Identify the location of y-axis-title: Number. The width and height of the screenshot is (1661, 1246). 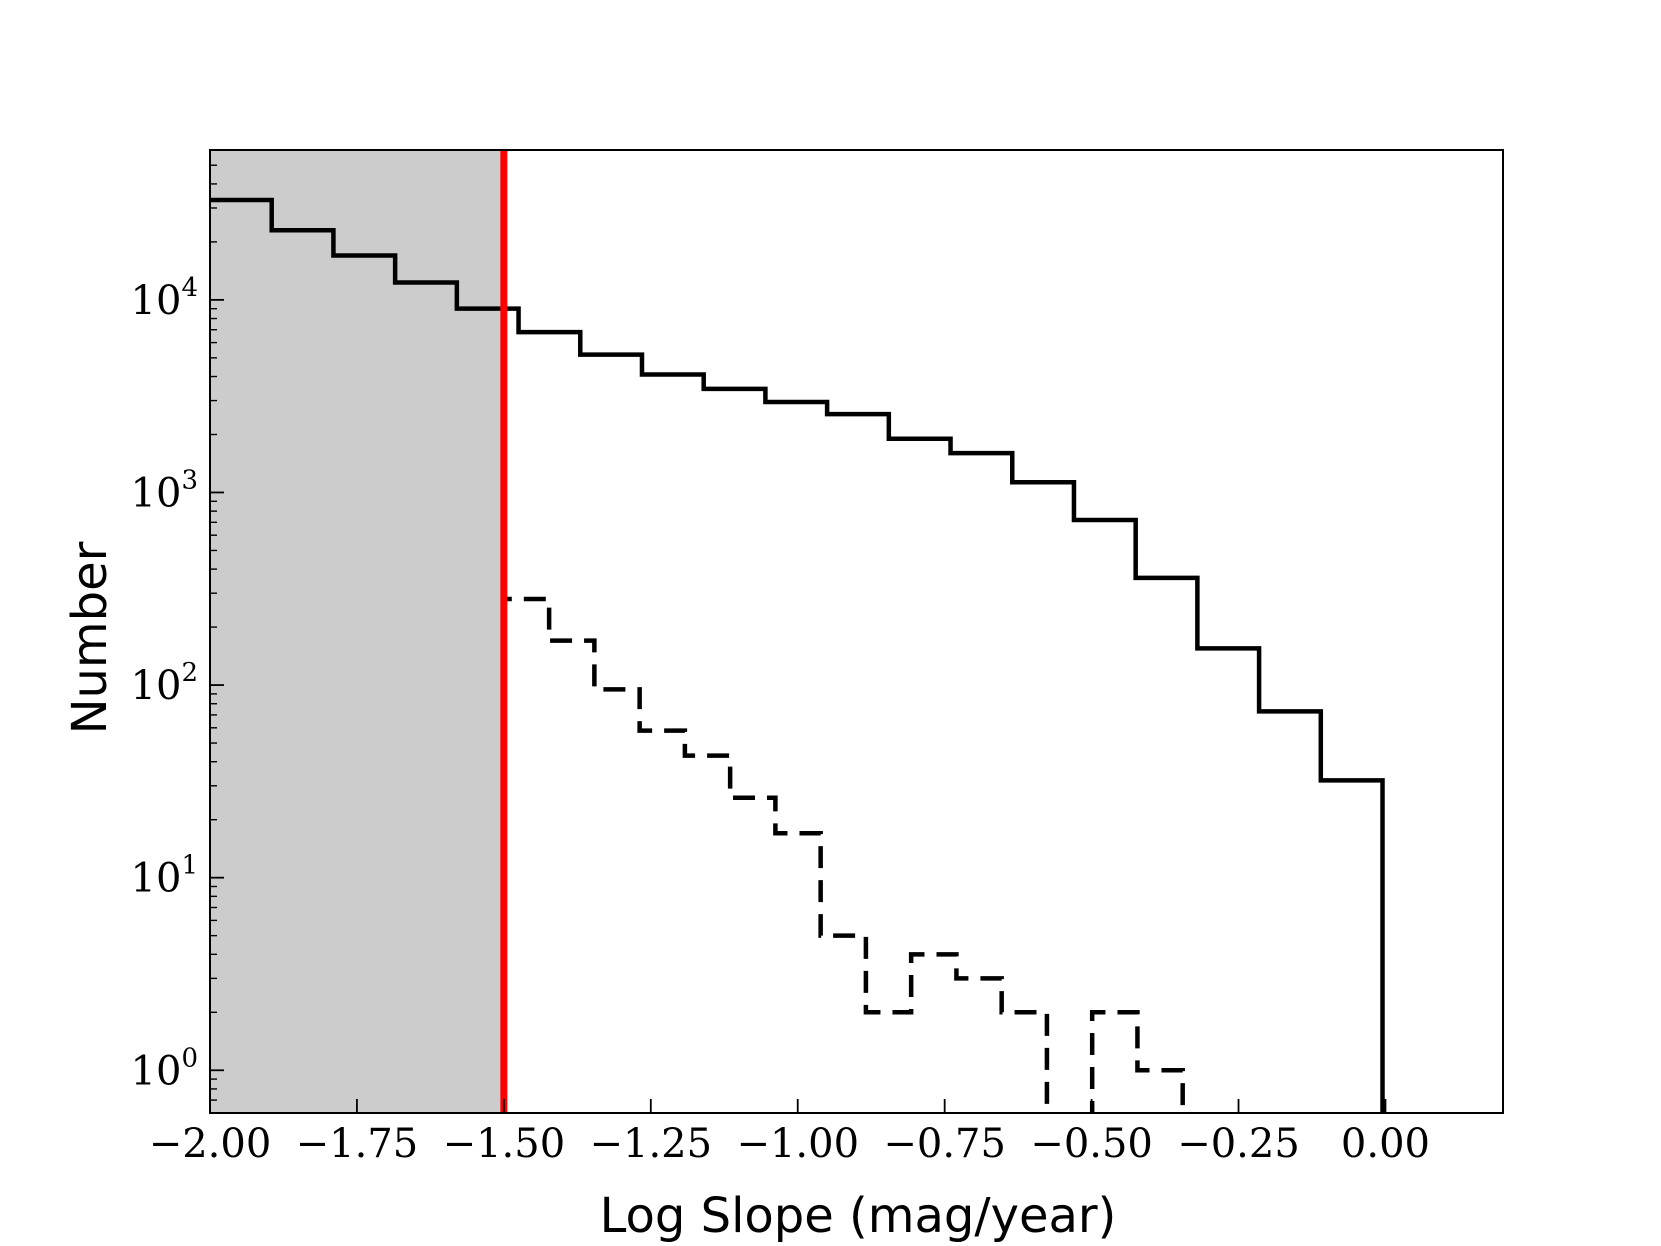
(90, 637).